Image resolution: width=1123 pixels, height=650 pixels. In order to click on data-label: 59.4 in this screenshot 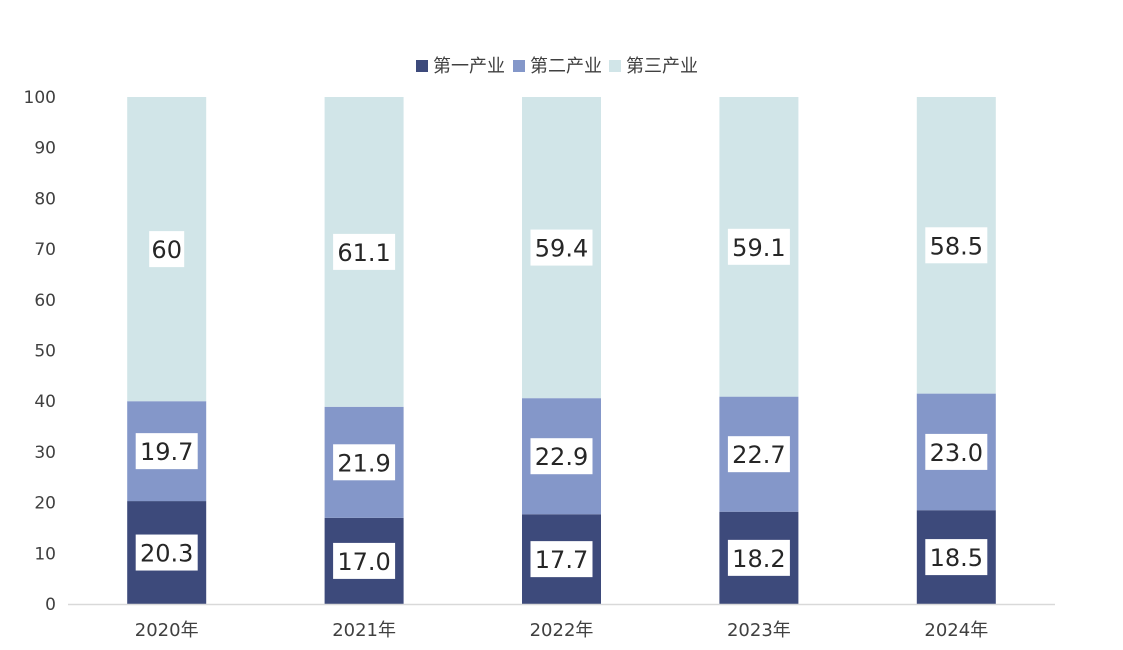, I will do `click(561, 249)`.